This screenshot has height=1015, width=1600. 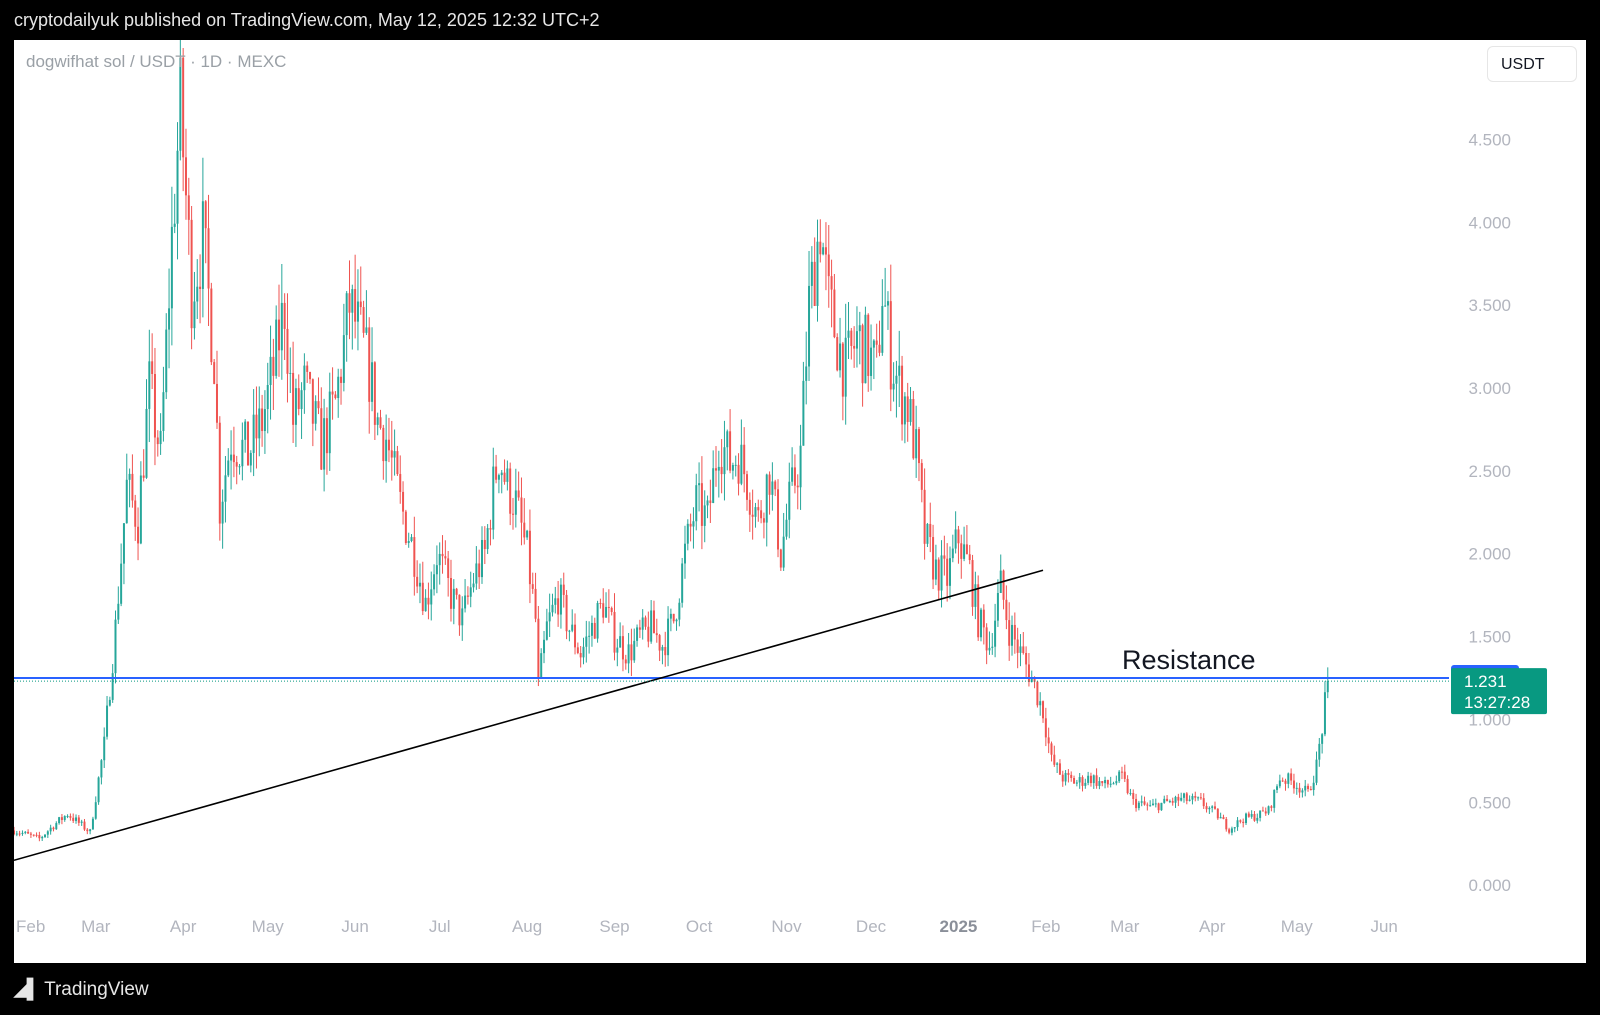 What do you see at coordinates (81, 989) in the screenshot?
I see `tradingview-logo: ◢▌ TradingView` at bounding box center [81, 989].